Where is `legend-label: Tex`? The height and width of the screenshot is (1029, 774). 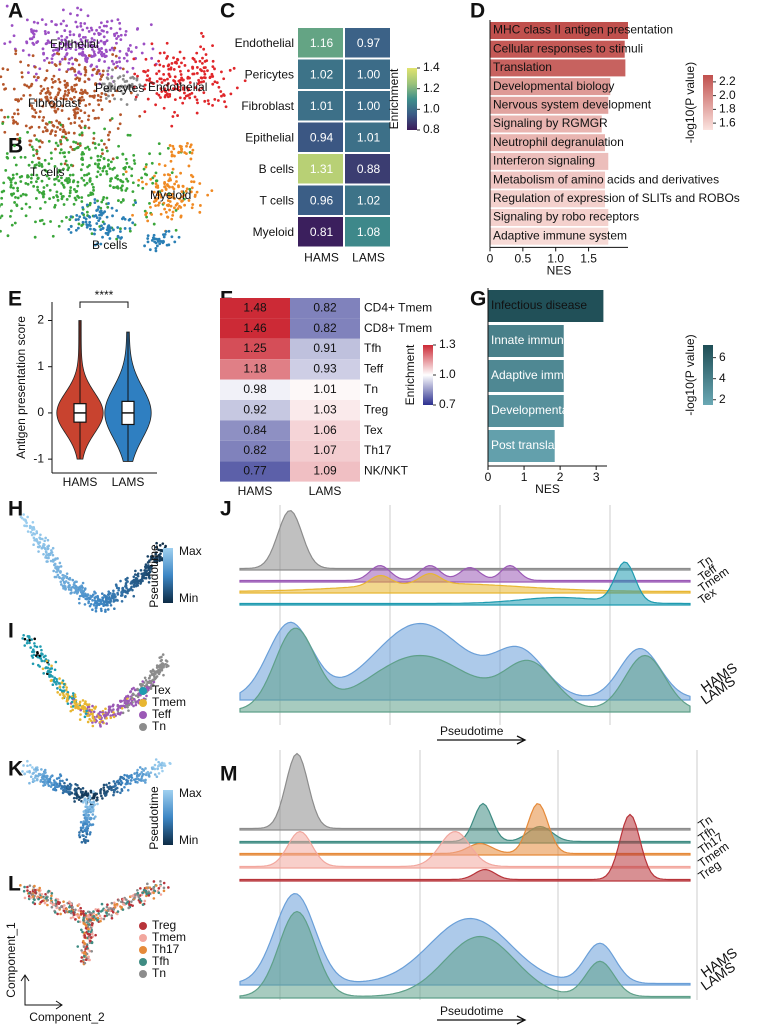 legend-label: Tex is located at coordinates (161, 690).